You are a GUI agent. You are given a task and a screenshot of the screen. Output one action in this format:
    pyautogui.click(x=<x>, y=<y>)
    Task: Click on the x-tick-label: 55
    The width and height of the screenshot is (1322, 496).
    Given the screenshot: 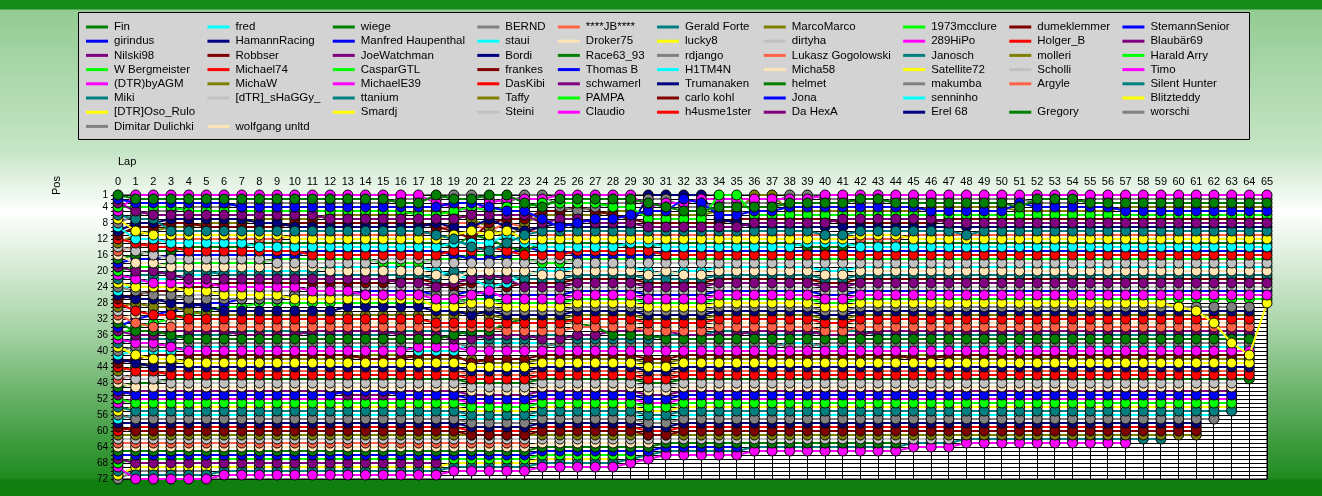 What is the action you would take?
    pyautogui.click(x=1090, y=181)
    